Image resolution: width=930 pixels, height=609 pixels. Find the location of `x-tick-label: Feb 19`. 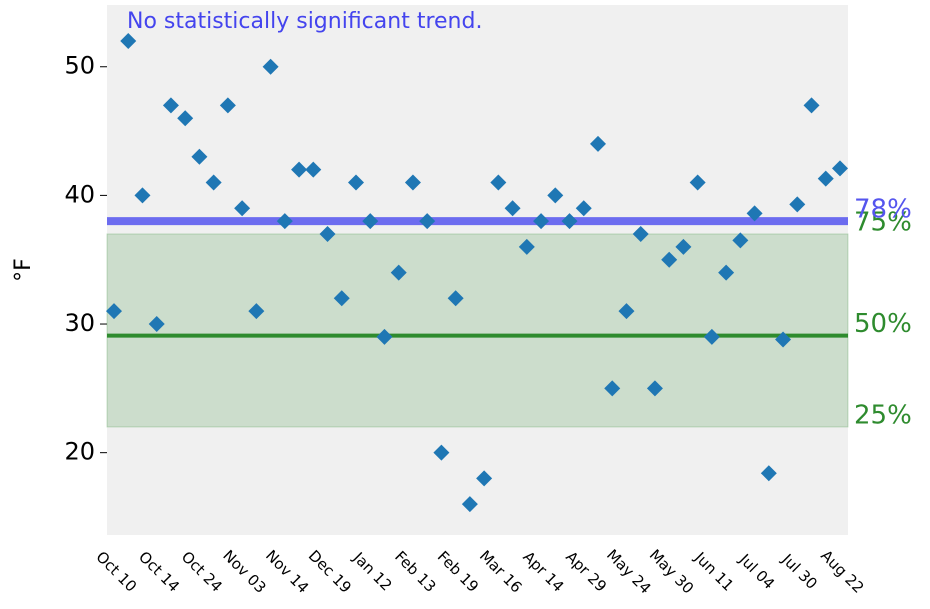

x-tick-label: Feb 19 is located at coordinates (458, 571).